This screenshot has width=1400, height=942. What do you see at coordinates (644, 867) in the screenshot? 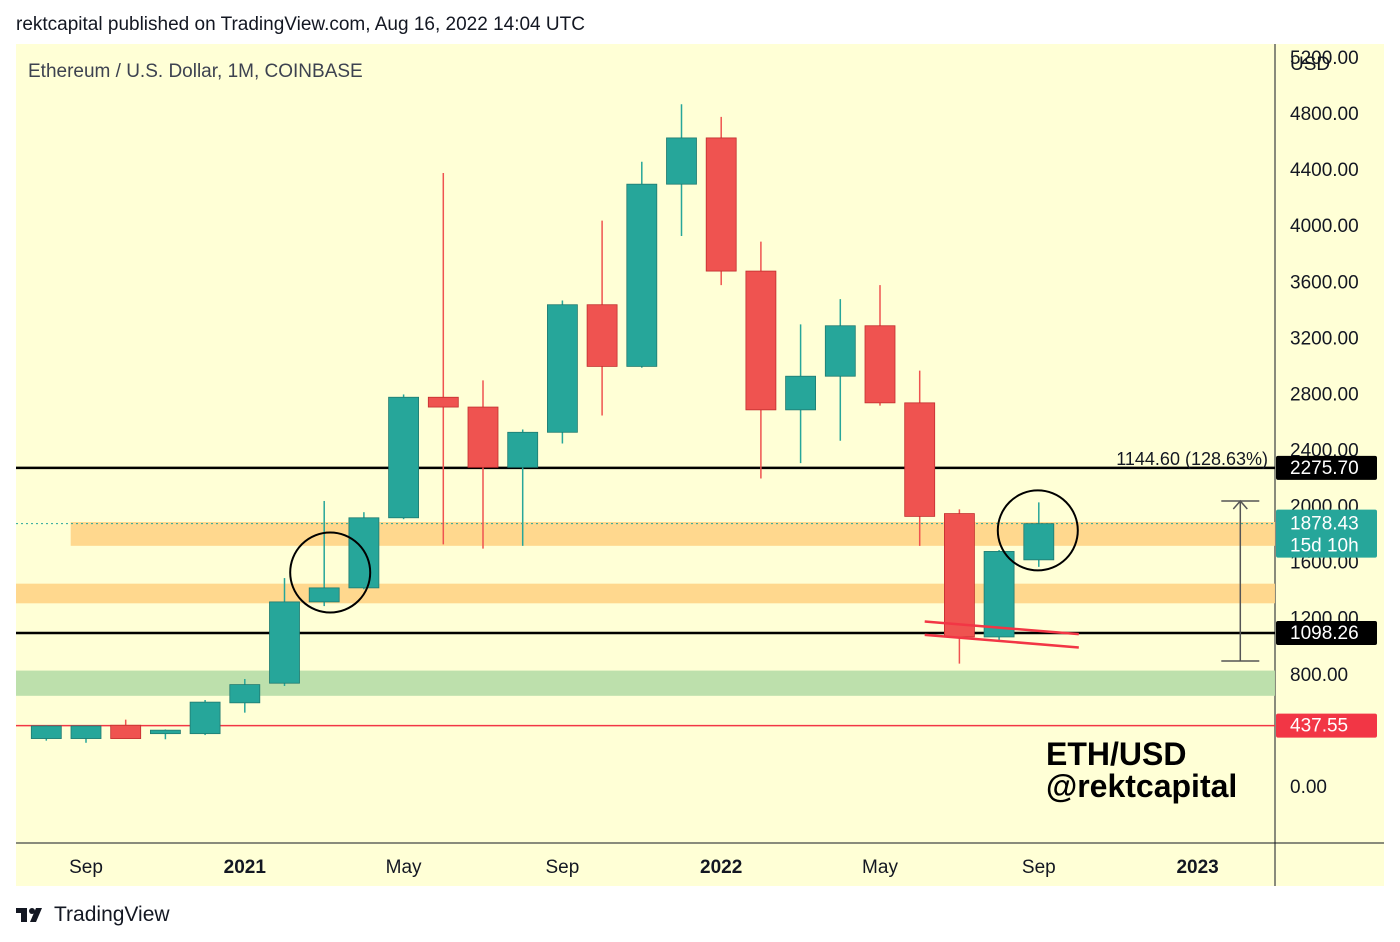
I see `time-axis: Sep 2021 May Sep 2022 May Sep 2023` at bounding box center [644, 867].